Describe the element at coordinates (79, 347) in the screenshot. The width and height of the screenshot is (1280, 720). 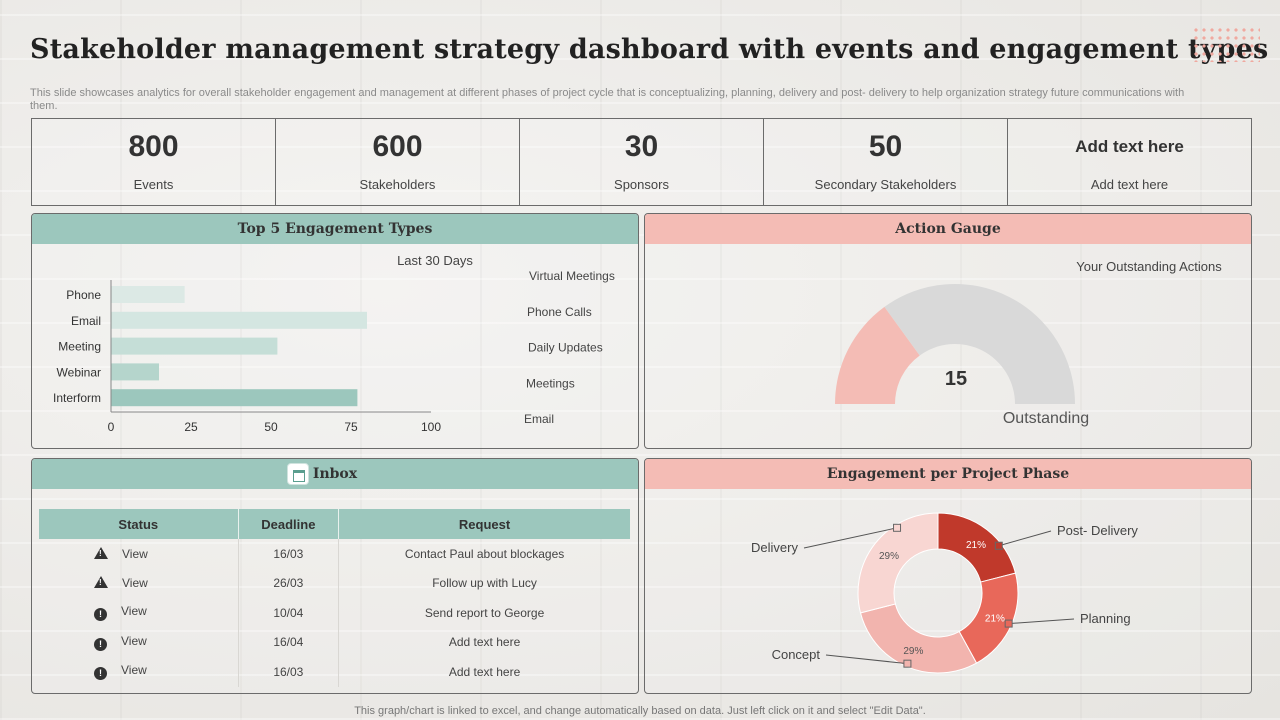
I see `category-label: Meeting` at that location.